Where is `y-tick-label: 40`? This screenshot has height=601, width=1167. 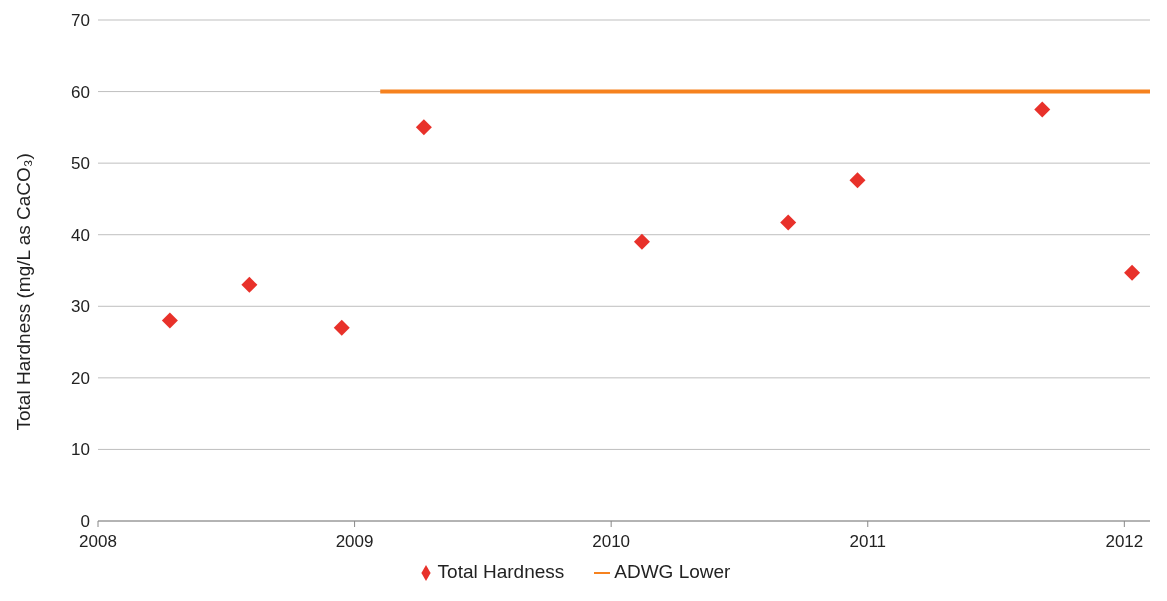 y-tick-label: 40 is located at coordinates (80, 235).